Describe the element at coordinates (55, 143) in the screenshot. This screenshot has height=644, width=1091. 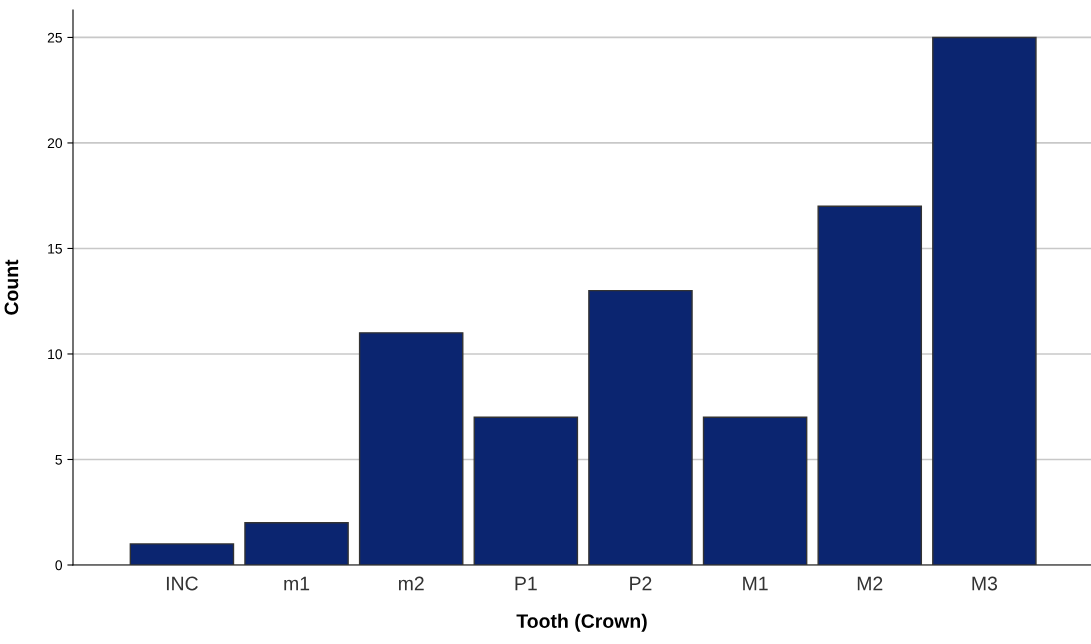
I see `y-tick-label: 20` at that location.